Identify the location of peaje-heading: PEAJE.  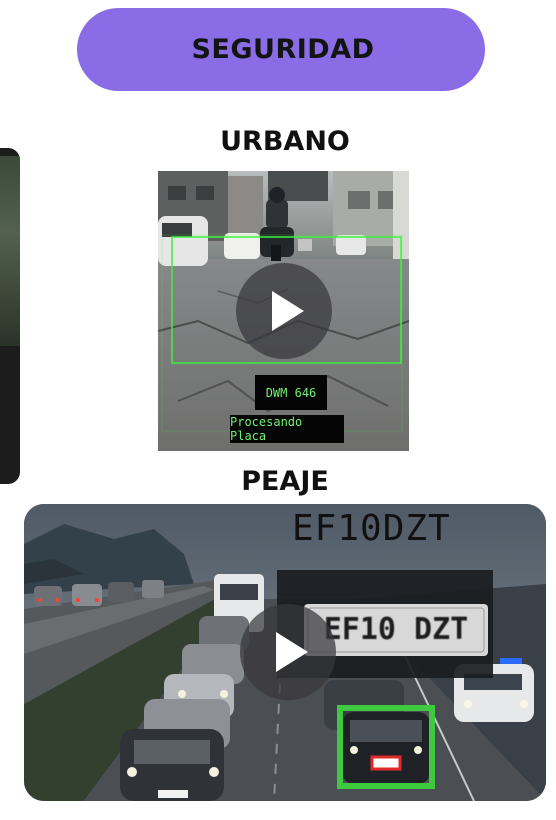
(285, 481).